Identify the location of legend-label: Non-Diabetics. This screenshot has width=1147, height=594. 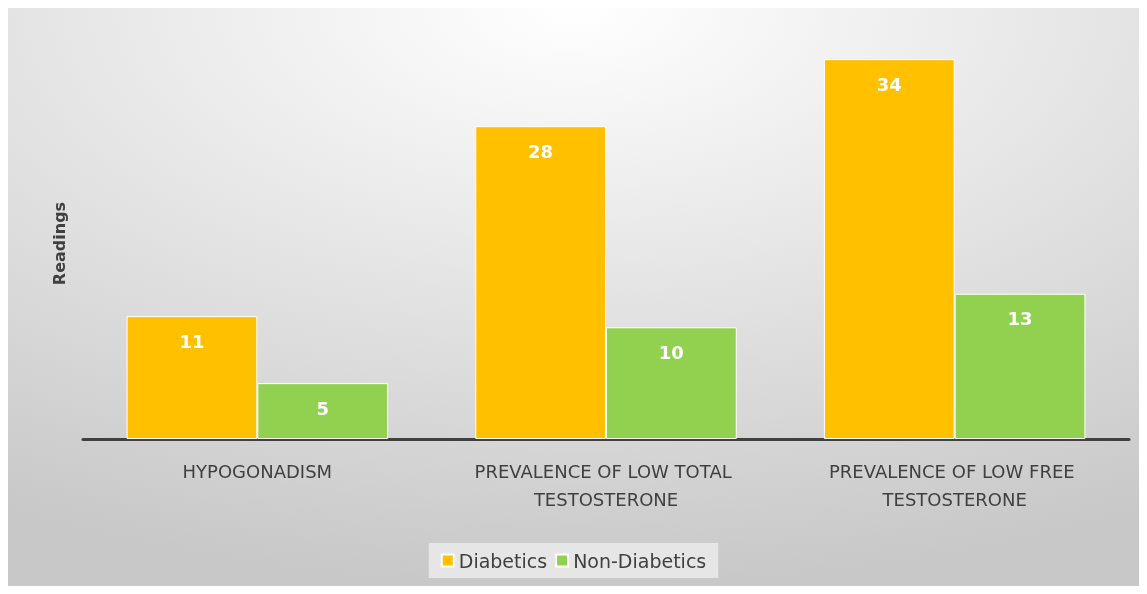
(640, 560).